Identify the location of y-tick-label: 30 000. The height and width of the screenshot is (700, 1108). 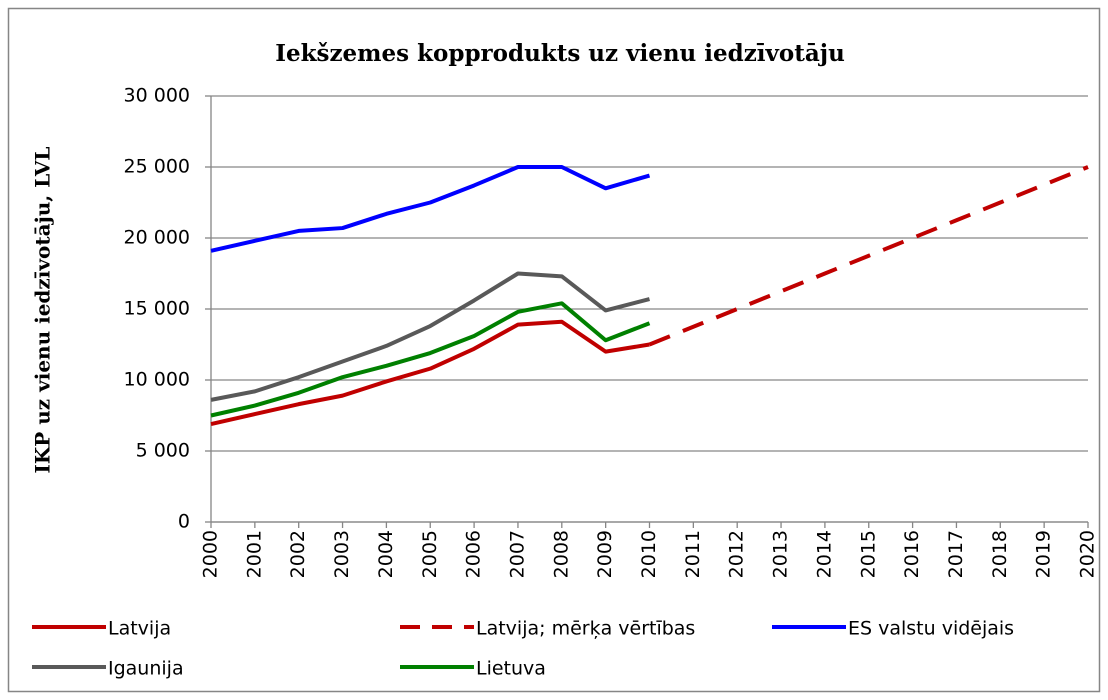
(157, 96).